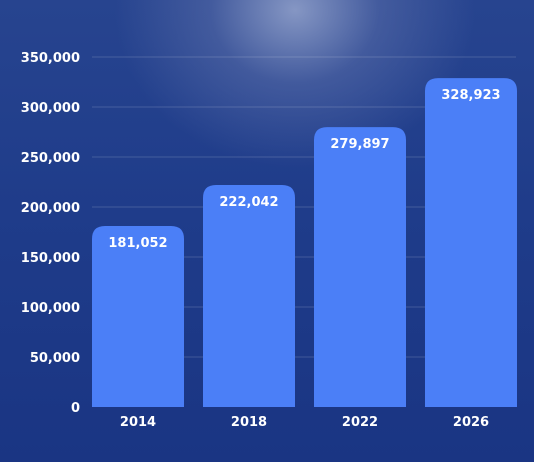 Image resolution: width=534 pixels, height=462 pixels. Describe the element at coordinates (249, 422) in the screenshot. I see `x-tick-label: 2018` at that location.